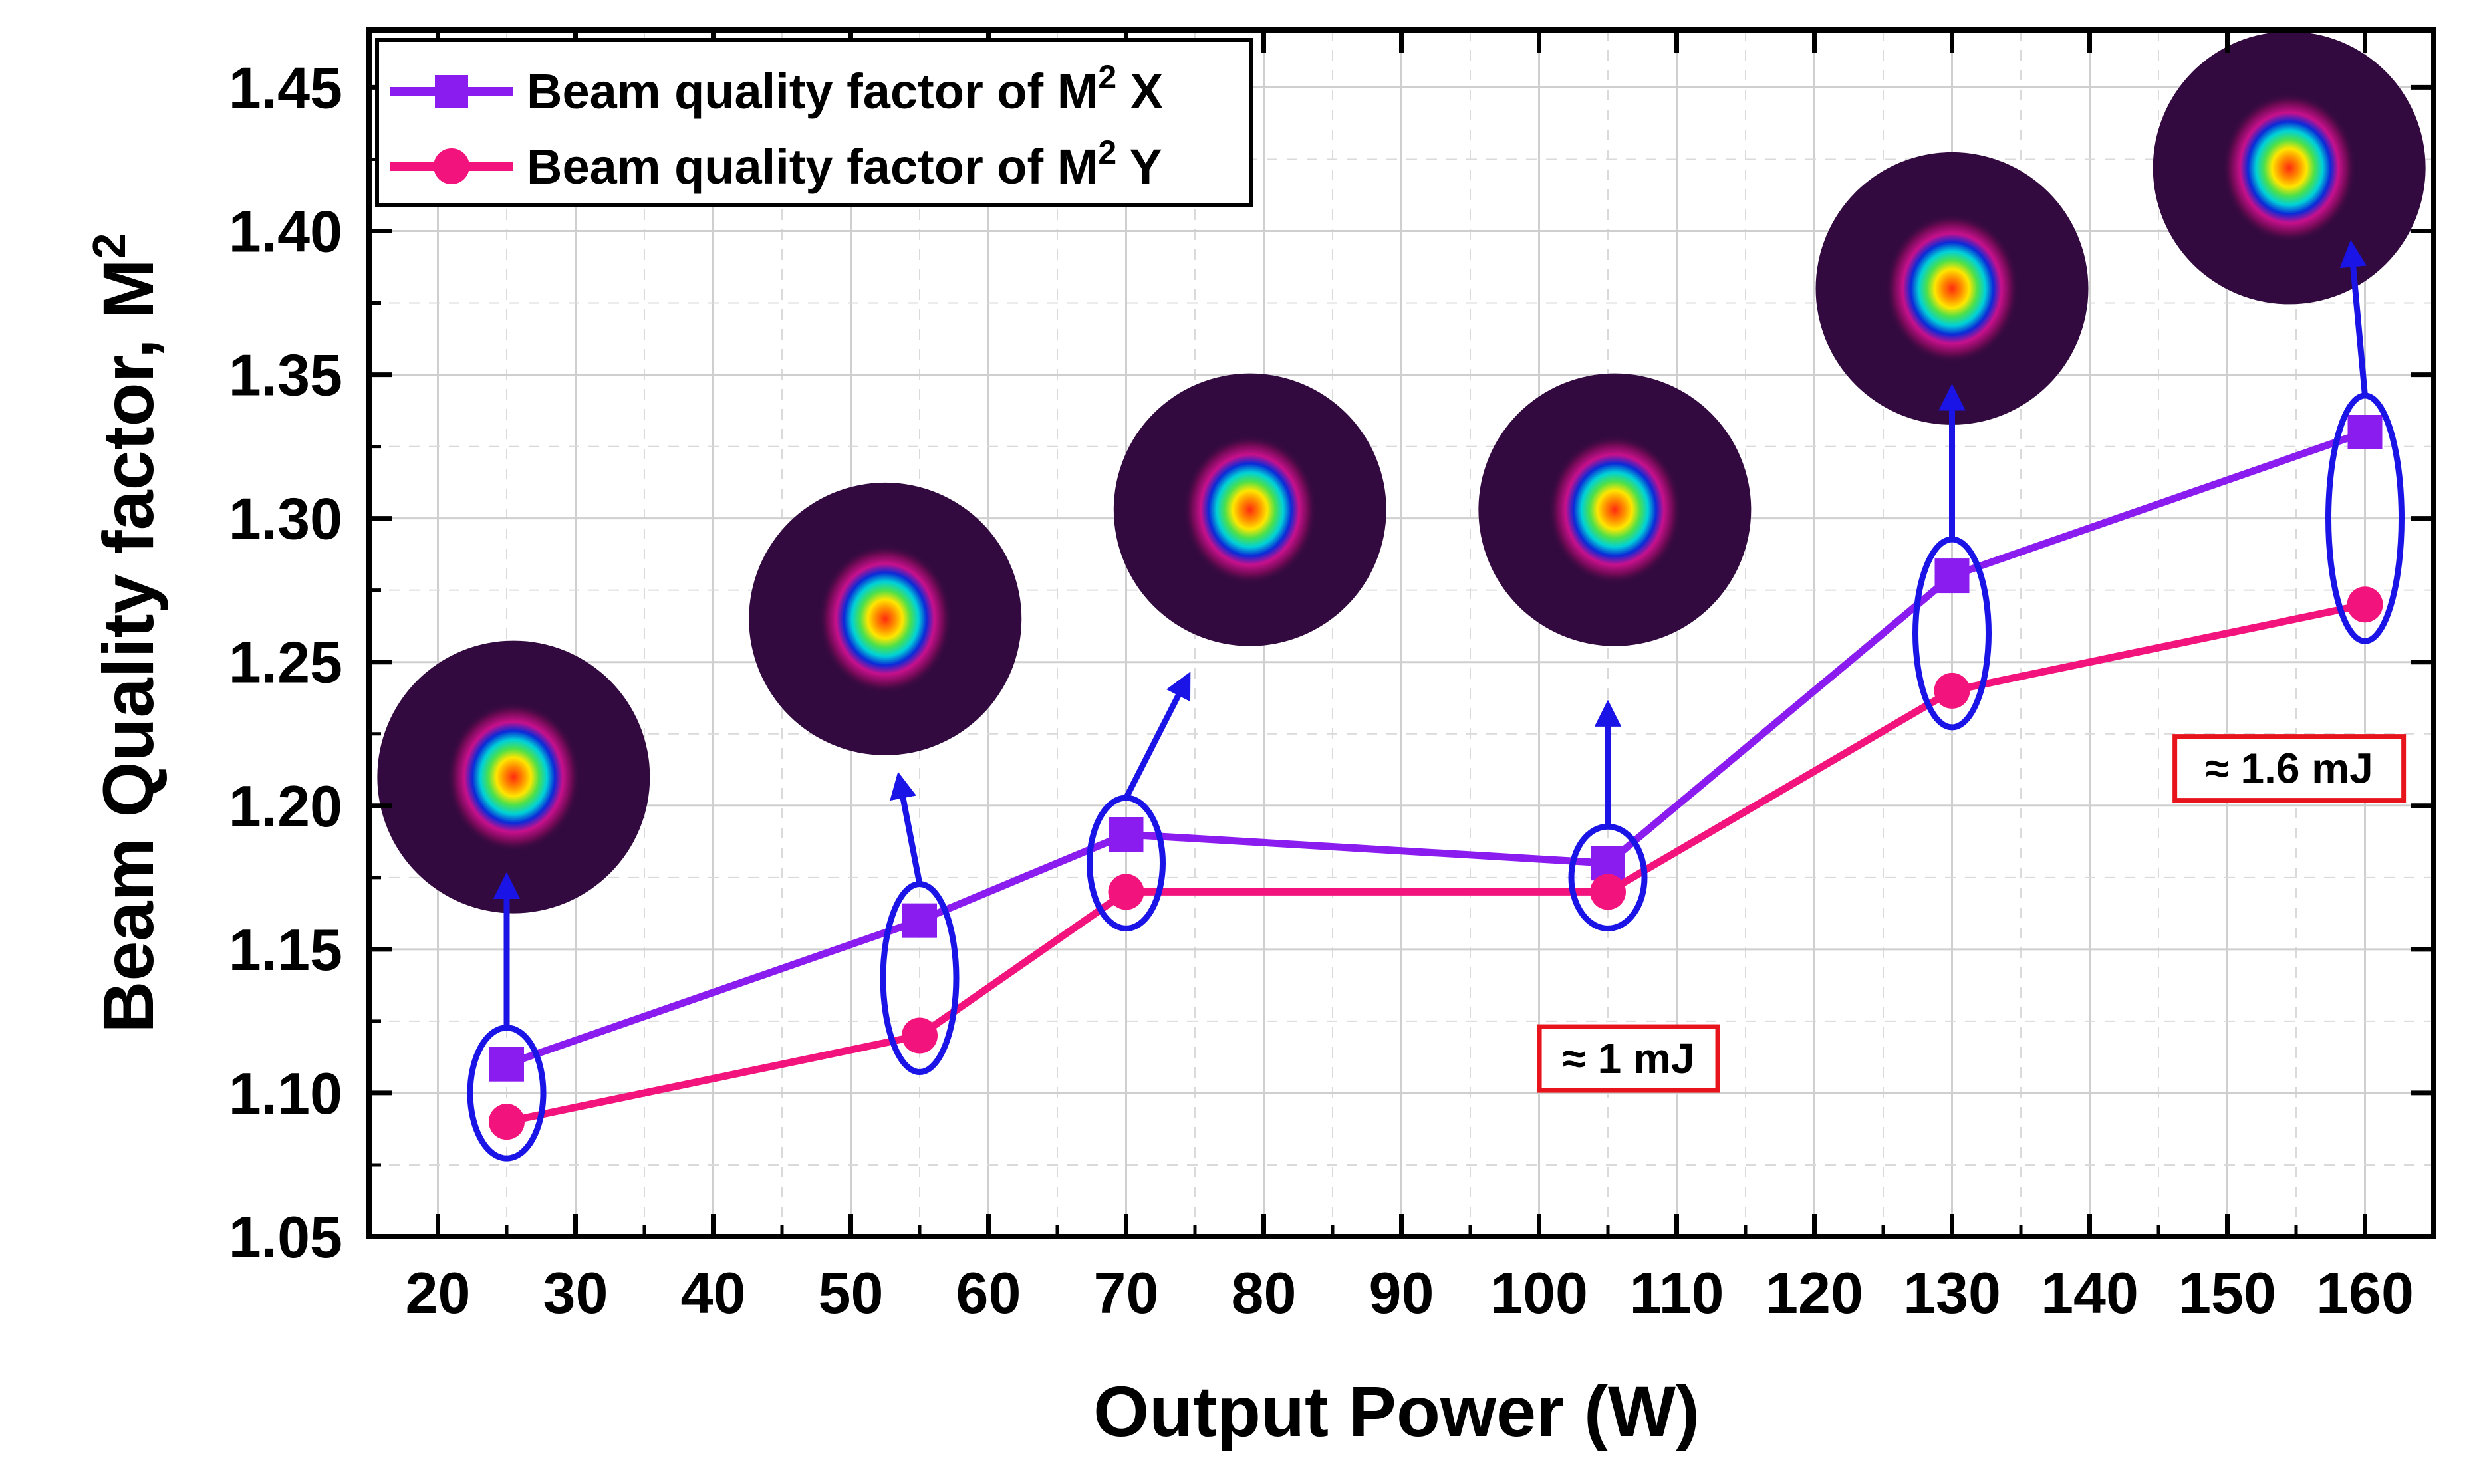  I want to click on legend-x-marker, so click(451, 91).